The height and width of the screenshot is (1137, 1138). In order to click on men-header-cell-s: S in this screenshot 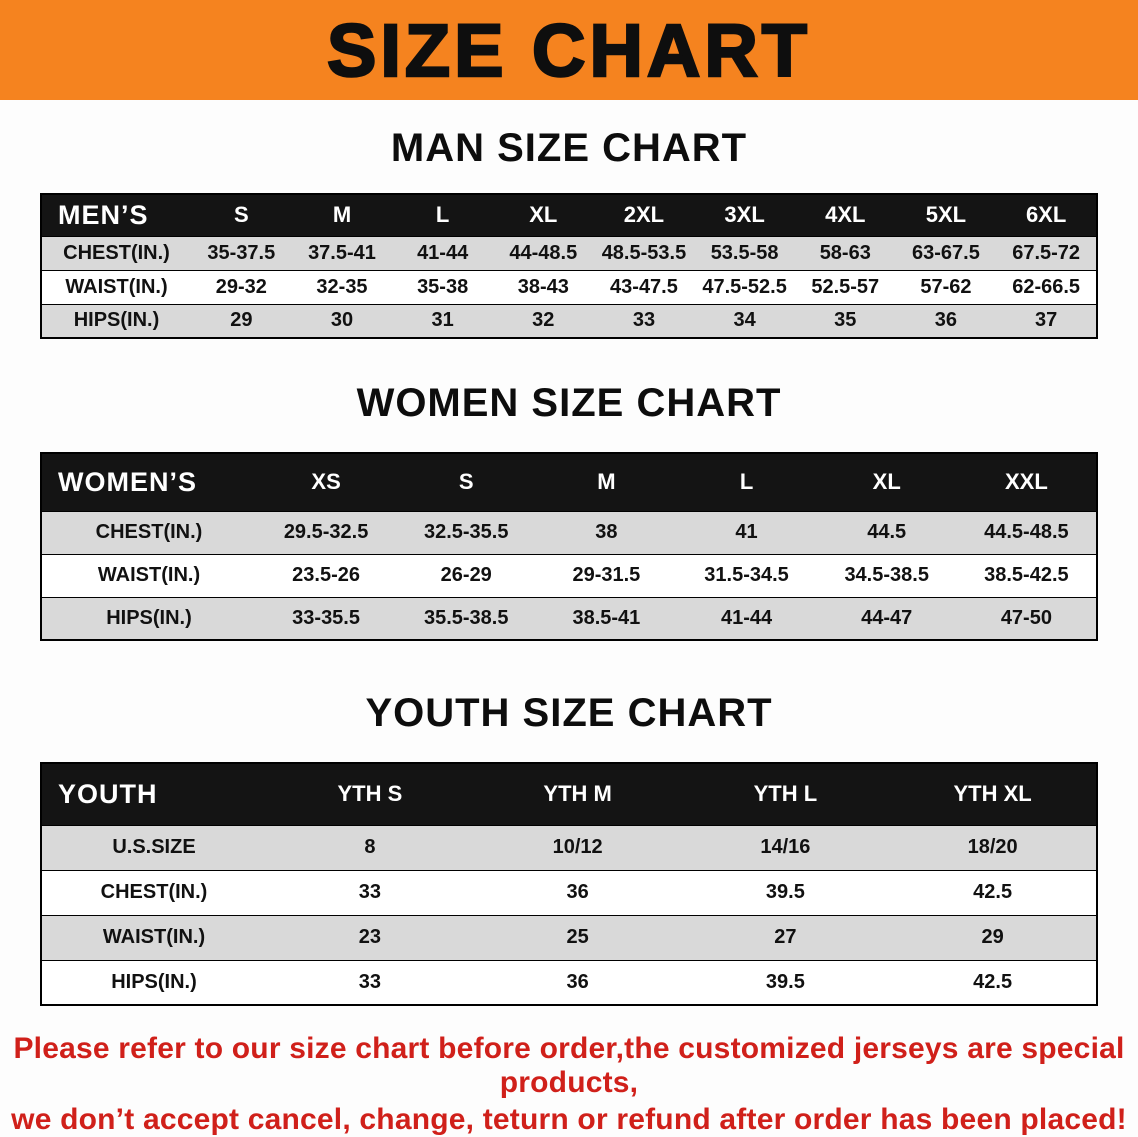, I will do `click(241, 215)`.